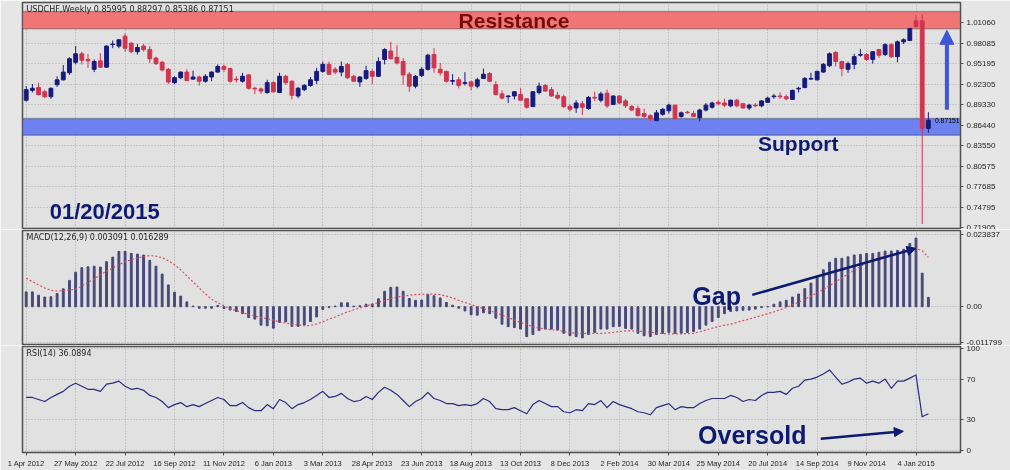 The height and width of the screenshot is (470, 1010). What do you see at coordinates (981, 187) in the screenshot?
I see `y-tick-label: 0.77685` at bounding box center [981, 187].